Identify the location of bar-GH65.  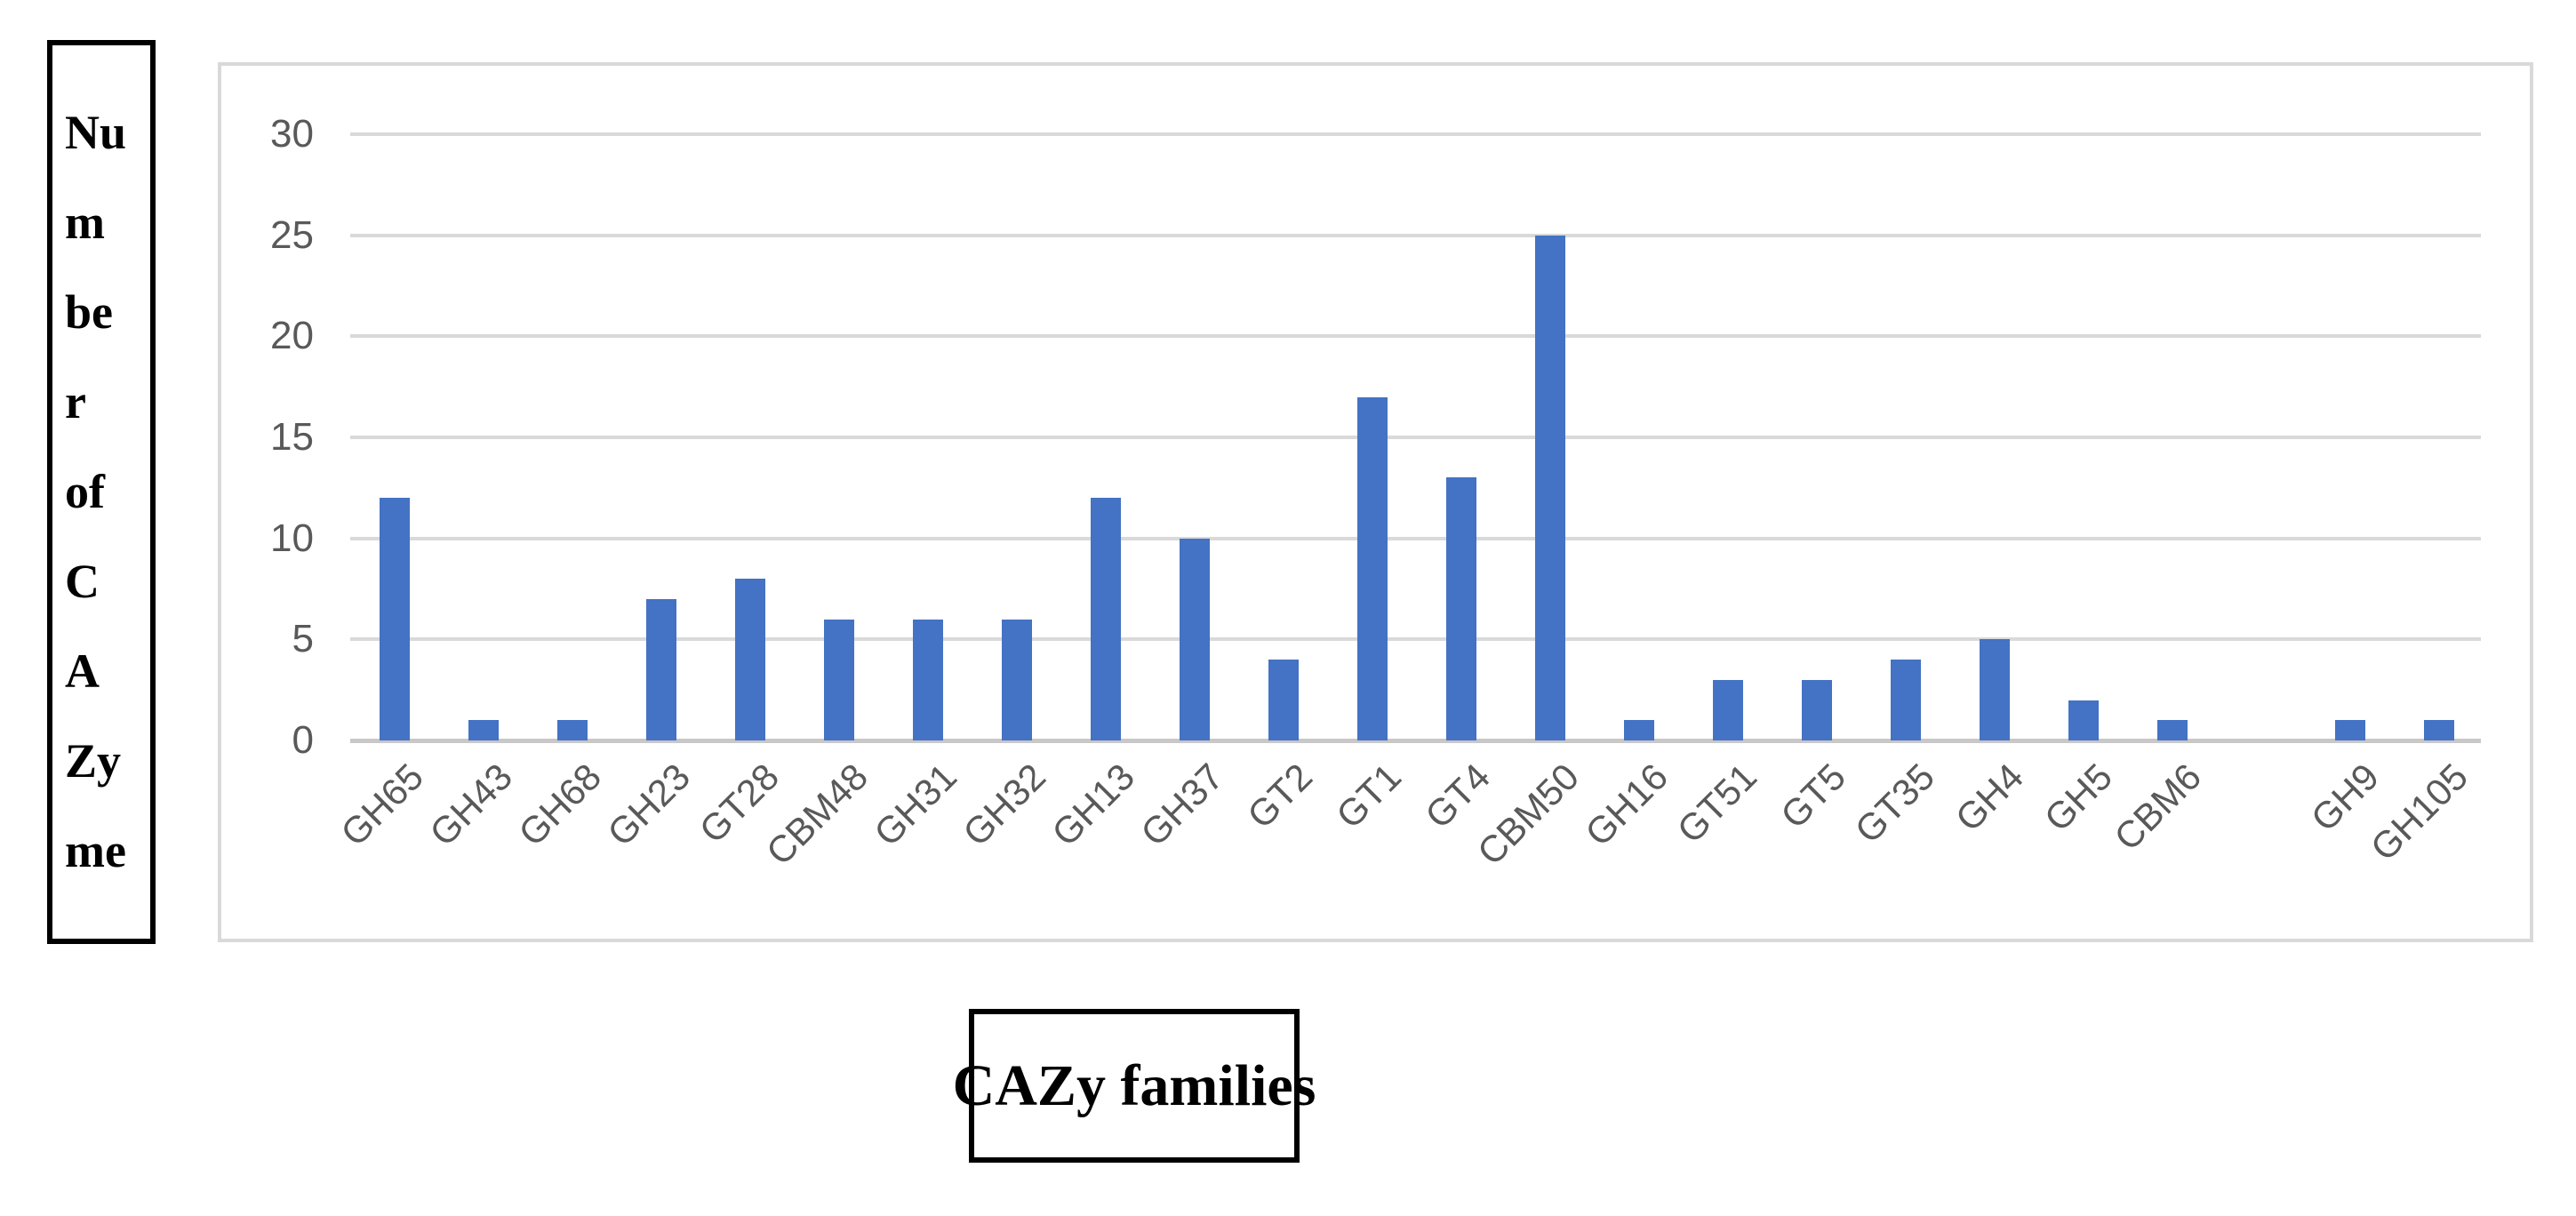
(395, 619).